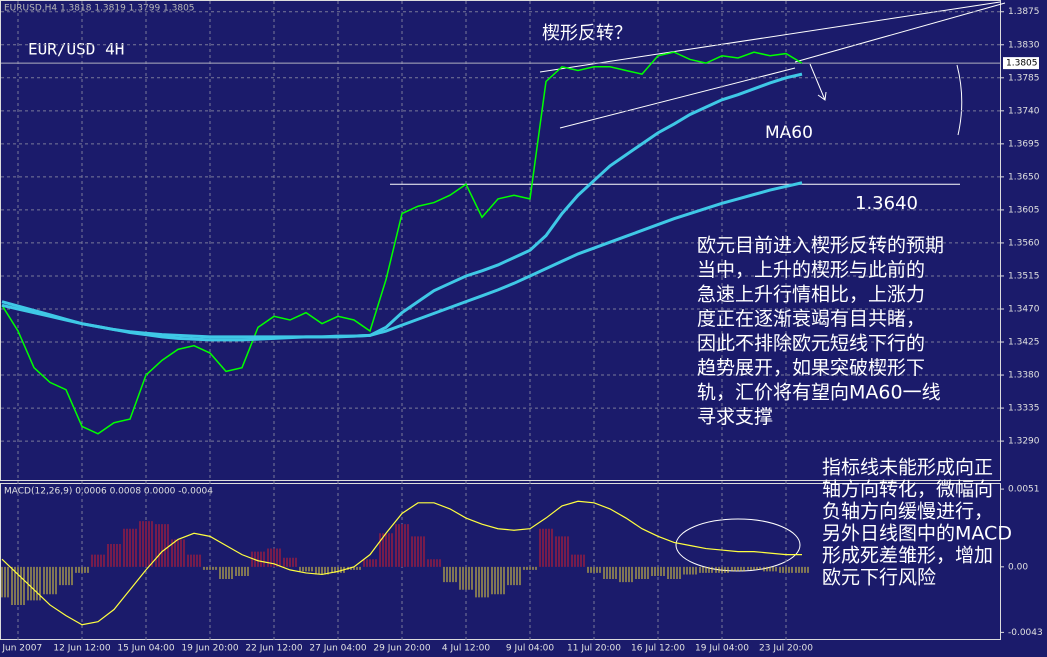 The image size is (1047, 657). What do you see at coordinates (879, 578) in the screenshot?
I see `annotation-line: 欧元下行风险` at bounding box center [879, 578].